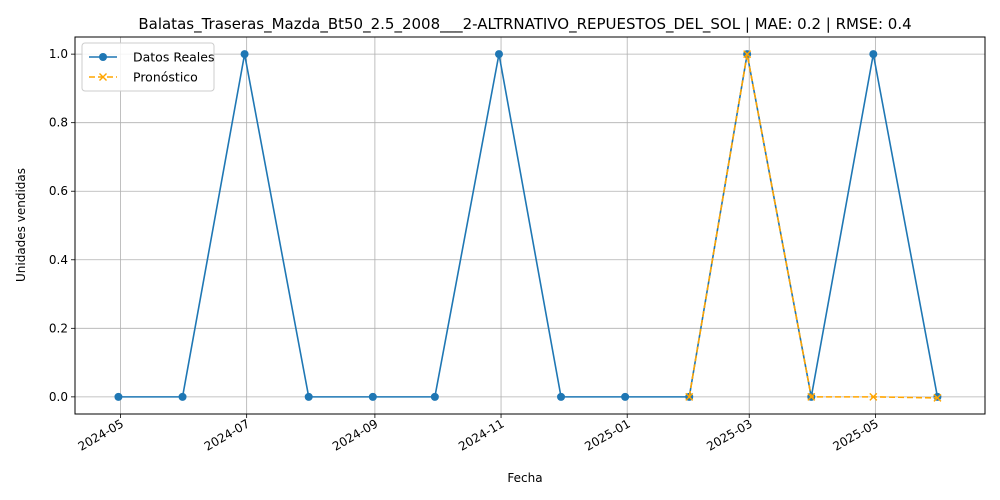 This screenshot has height=500, width=1000. What do you see at coordinates (58, 260) in the screenshot?
I see `y-tick-label: 0.4` at bounding box center [58, 260].